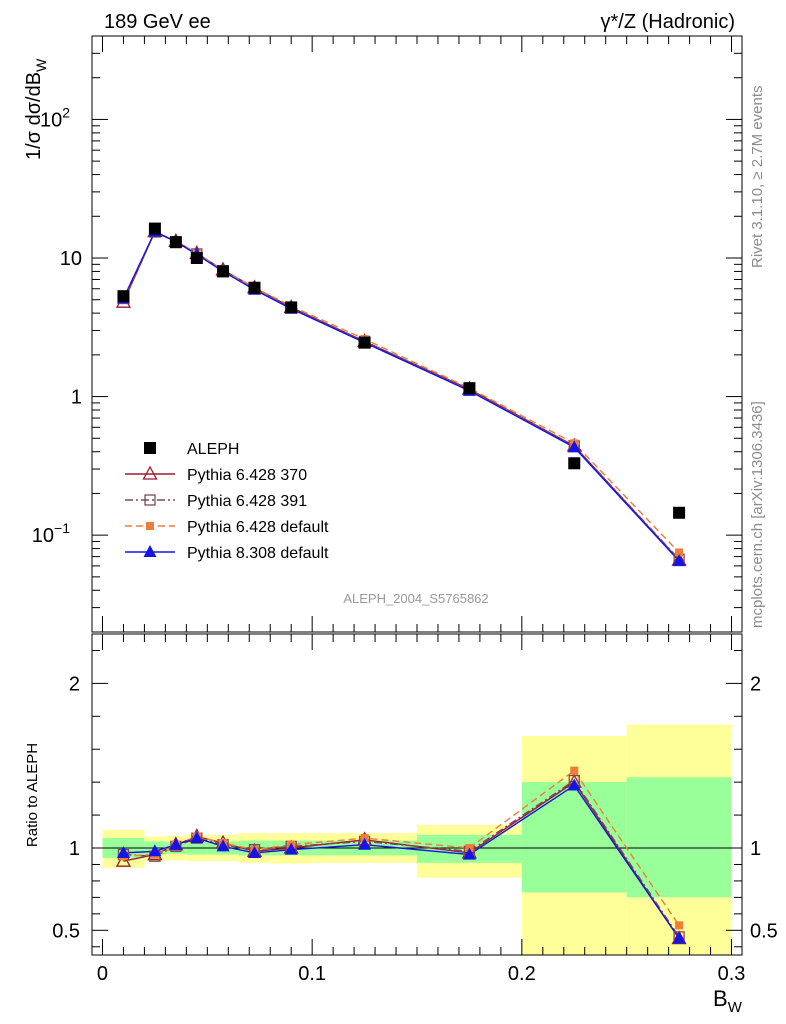 The image size is (786, 1024). Describe the element at coordinates (679, 837) in the screenshot. I see `green-band` at that location.